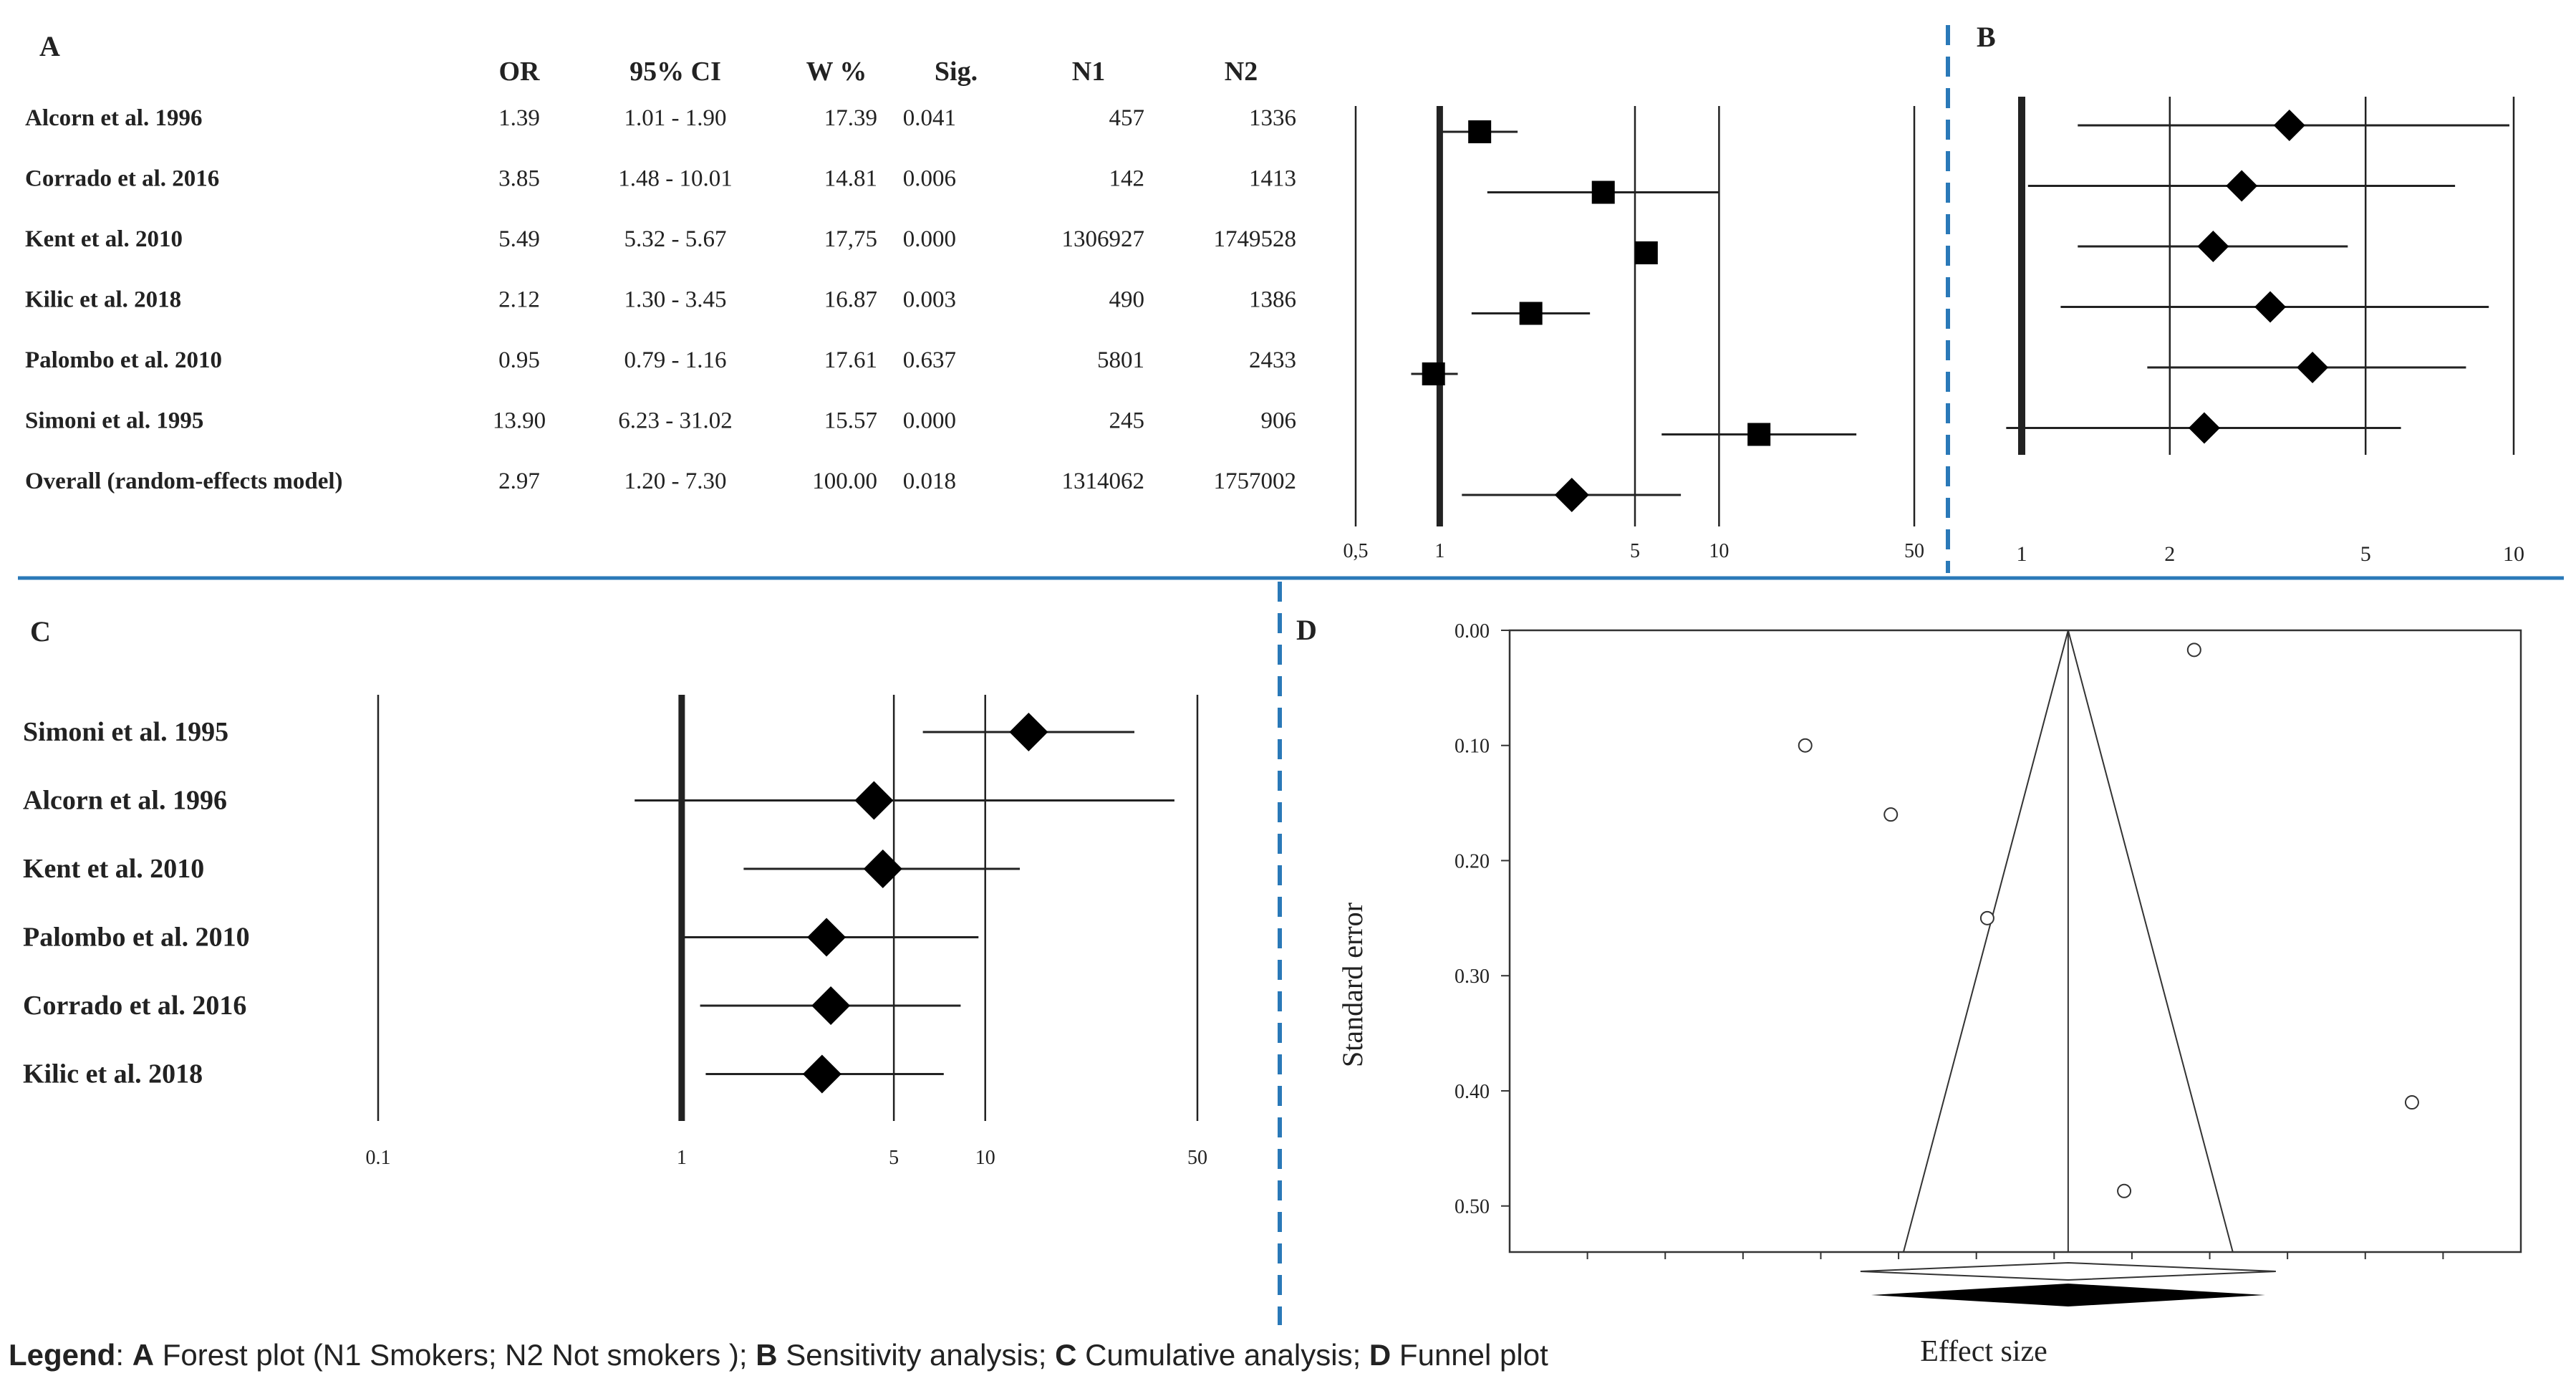 The image size is (2576, 1391). What do you see at coordinates (1103, 481) in the screenshot?
I see `table-cell: 1314062` at bounding box center [1103, 481].